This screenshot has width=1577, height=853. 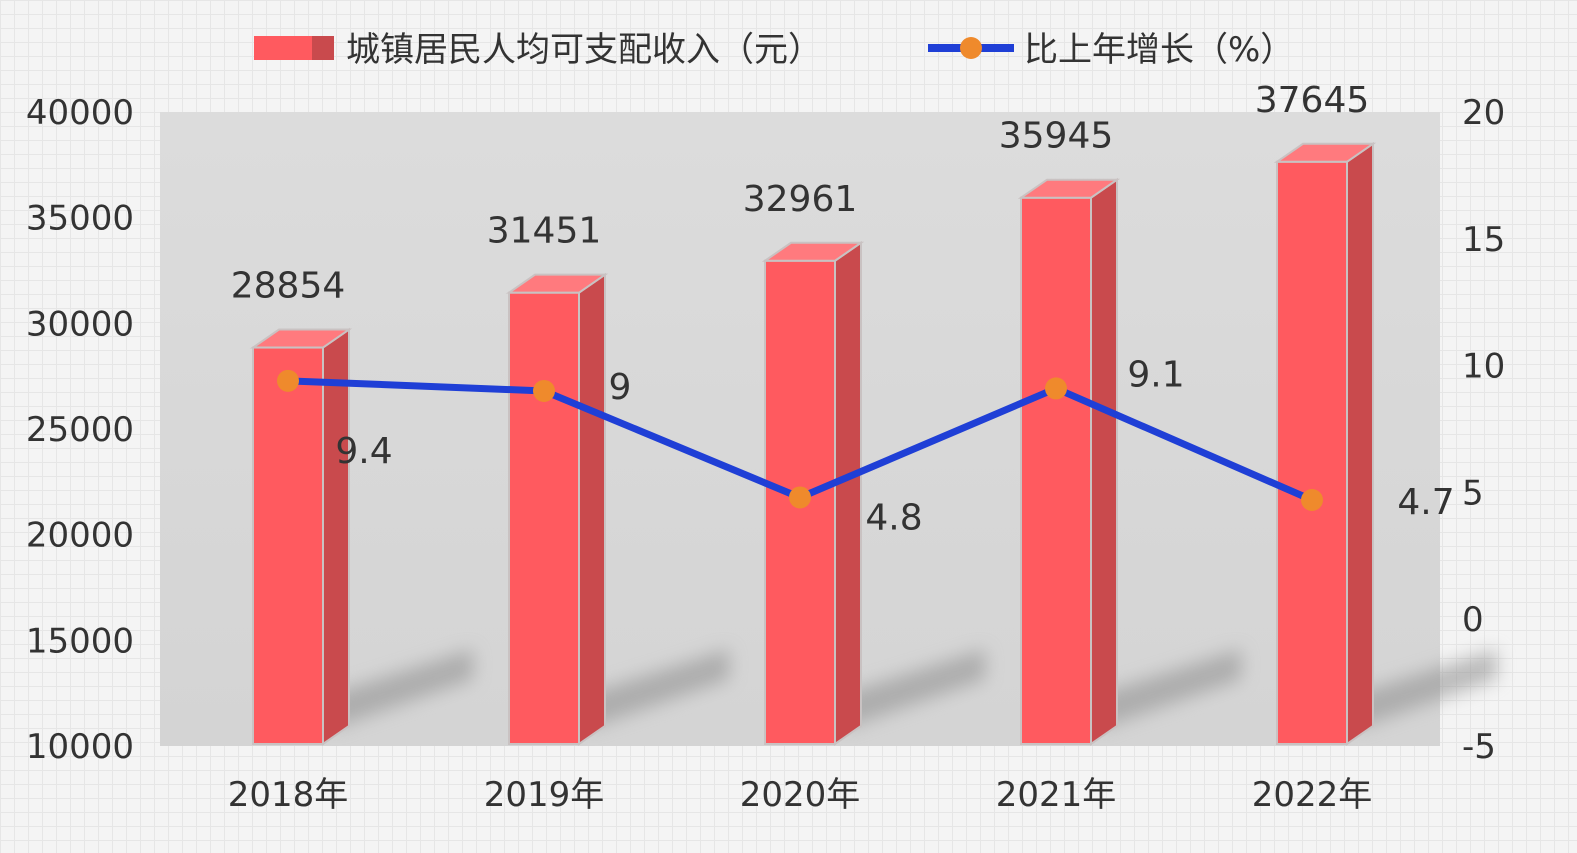 I want to click on right-axis-tick-label: 10, so click(x=1483, y=367).